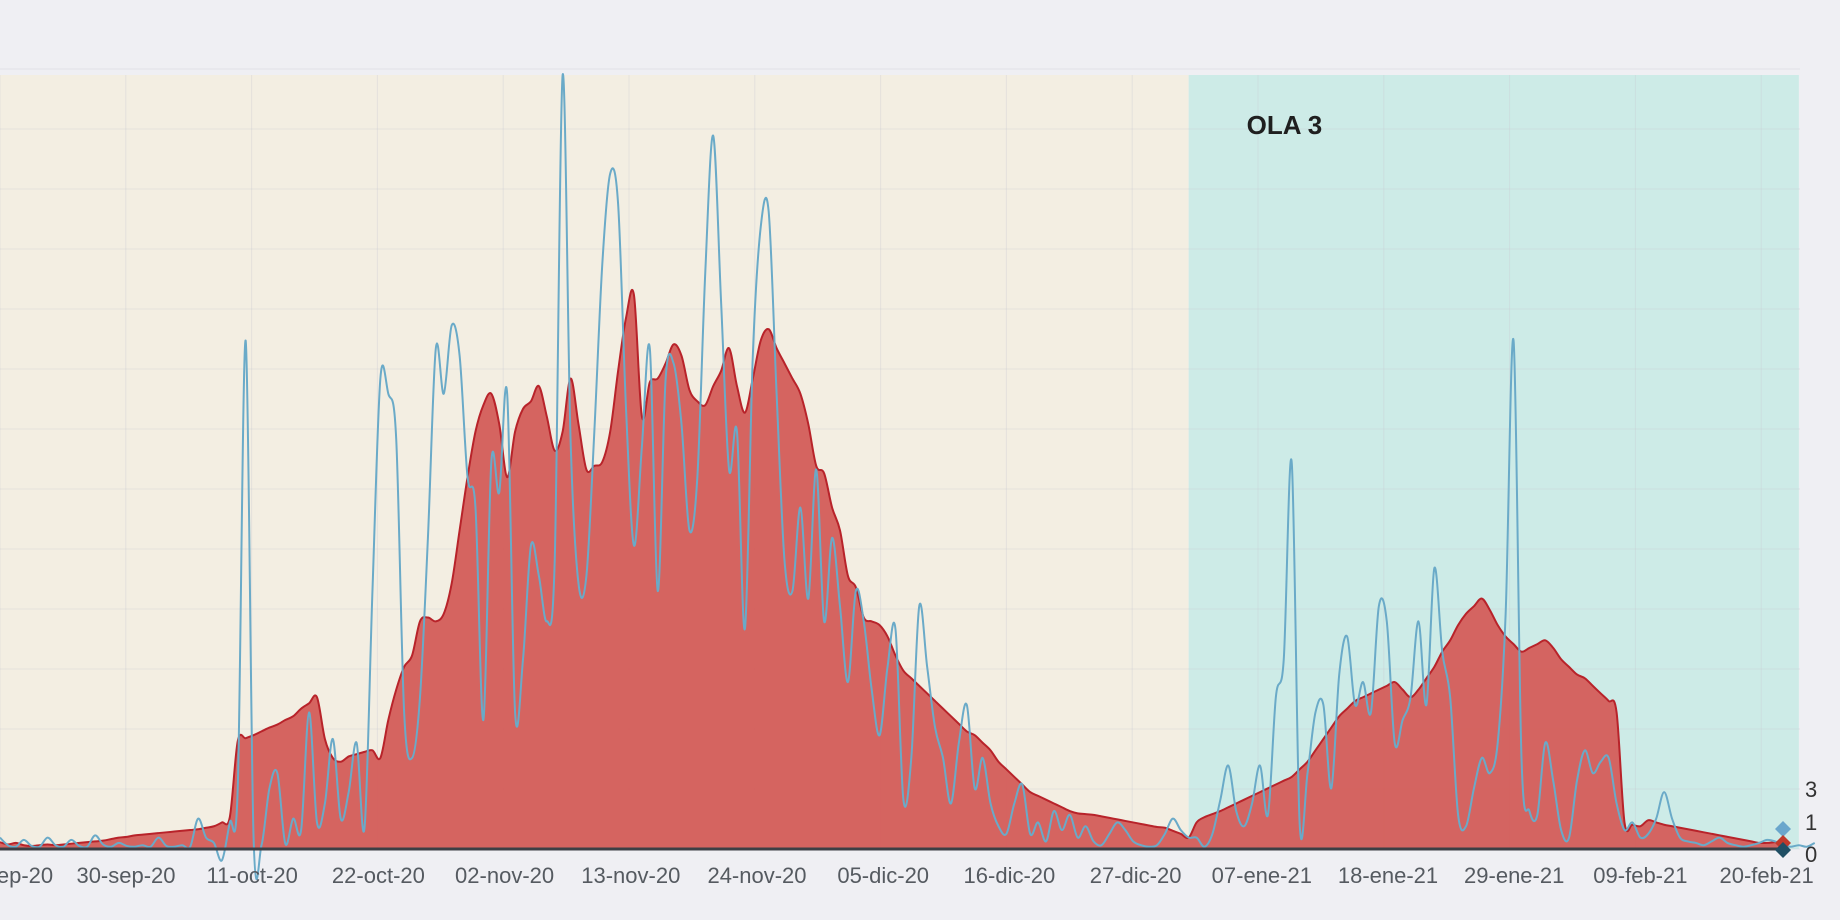 The width and height of the screenshot is (1840, 920). I want to click on end-markers, so click(1783, 839).